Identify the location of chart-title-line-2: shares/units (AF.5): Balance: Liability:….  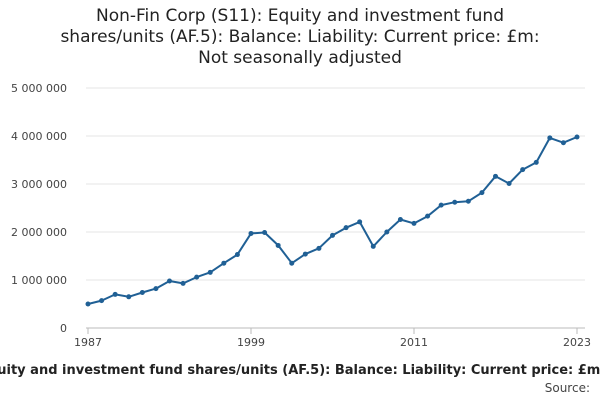
(300, 37).